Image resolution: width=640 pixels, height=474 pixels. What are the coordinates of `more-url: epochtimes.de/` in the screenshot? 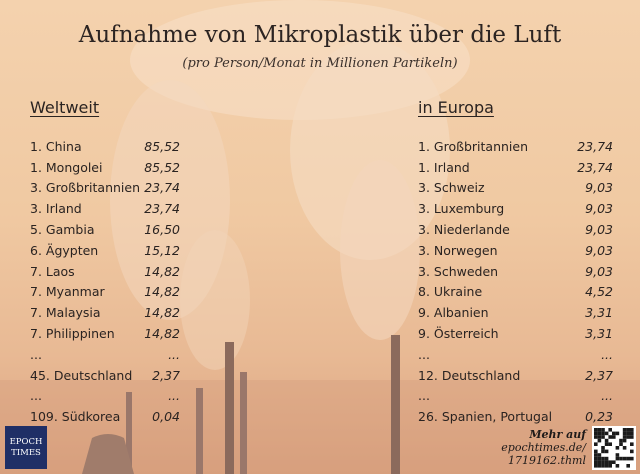 It's located at (543, 447).